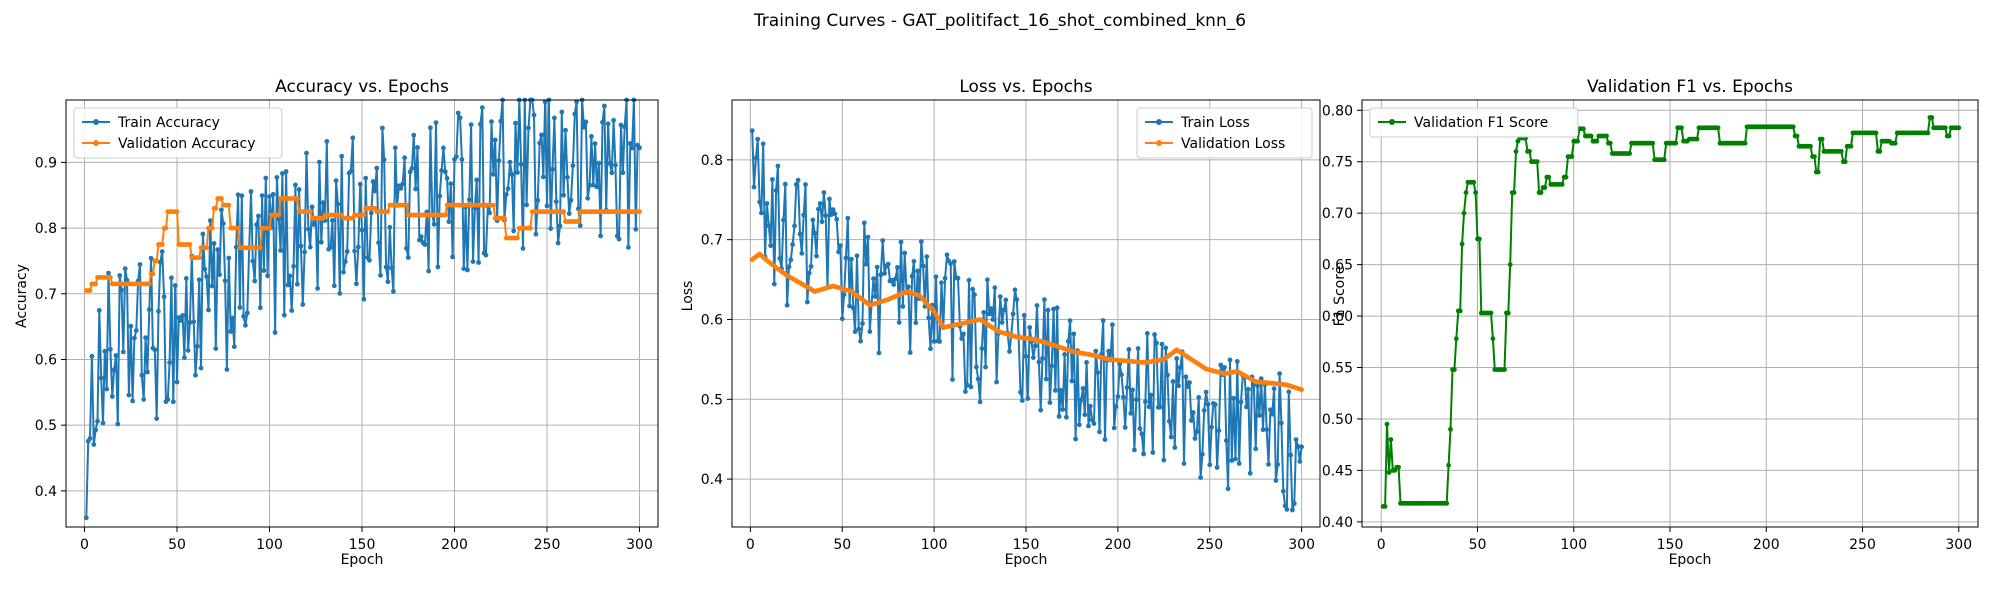 The width and height of the screenshot is (2000, 600). Describe the element at coordinates (46, 492) in the screenshot. I see `accuracy-chart-ytick-label: 0.4` at that location.